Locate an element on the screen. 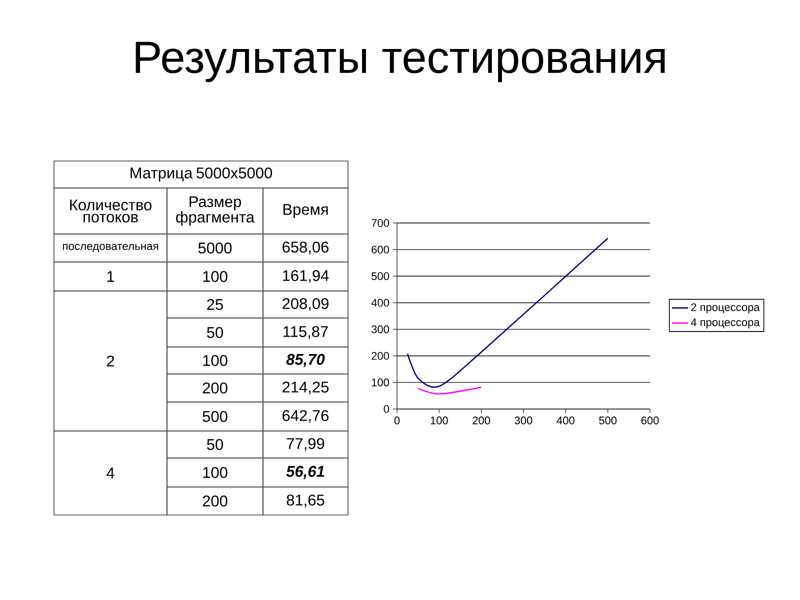 The image size is (800, 600). x-tick-label: 500 is located at coordinates (608, 420).